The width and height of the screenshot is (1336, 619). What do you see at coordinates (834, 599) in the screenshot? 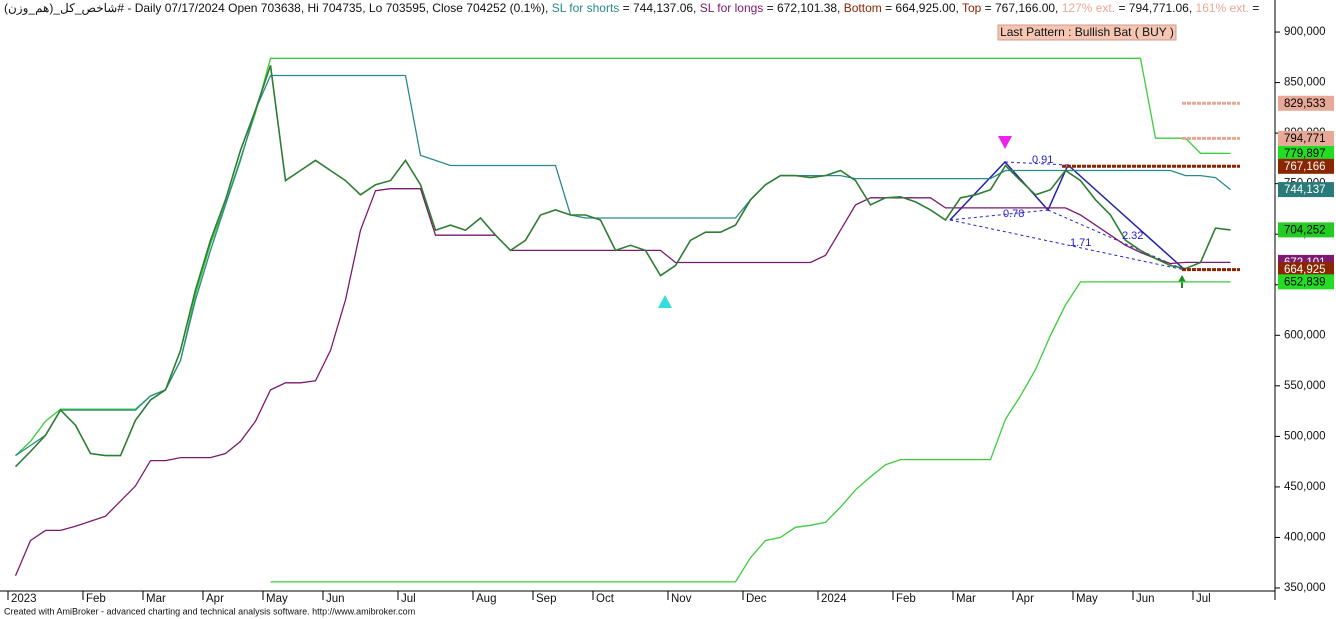
I see `x-tick-label: 2024` at bounding box center [834, 599].